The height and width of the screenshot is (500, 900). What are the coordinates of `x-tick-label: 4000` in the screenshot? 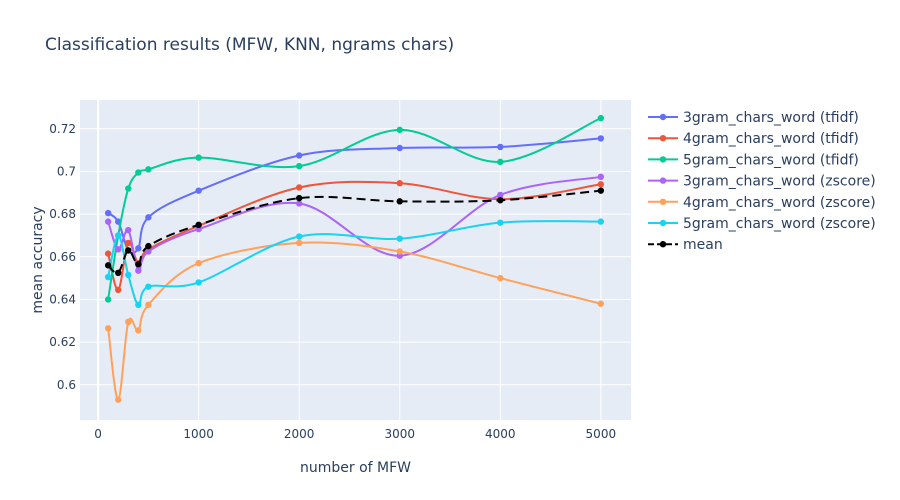 It's located at (500, 434).